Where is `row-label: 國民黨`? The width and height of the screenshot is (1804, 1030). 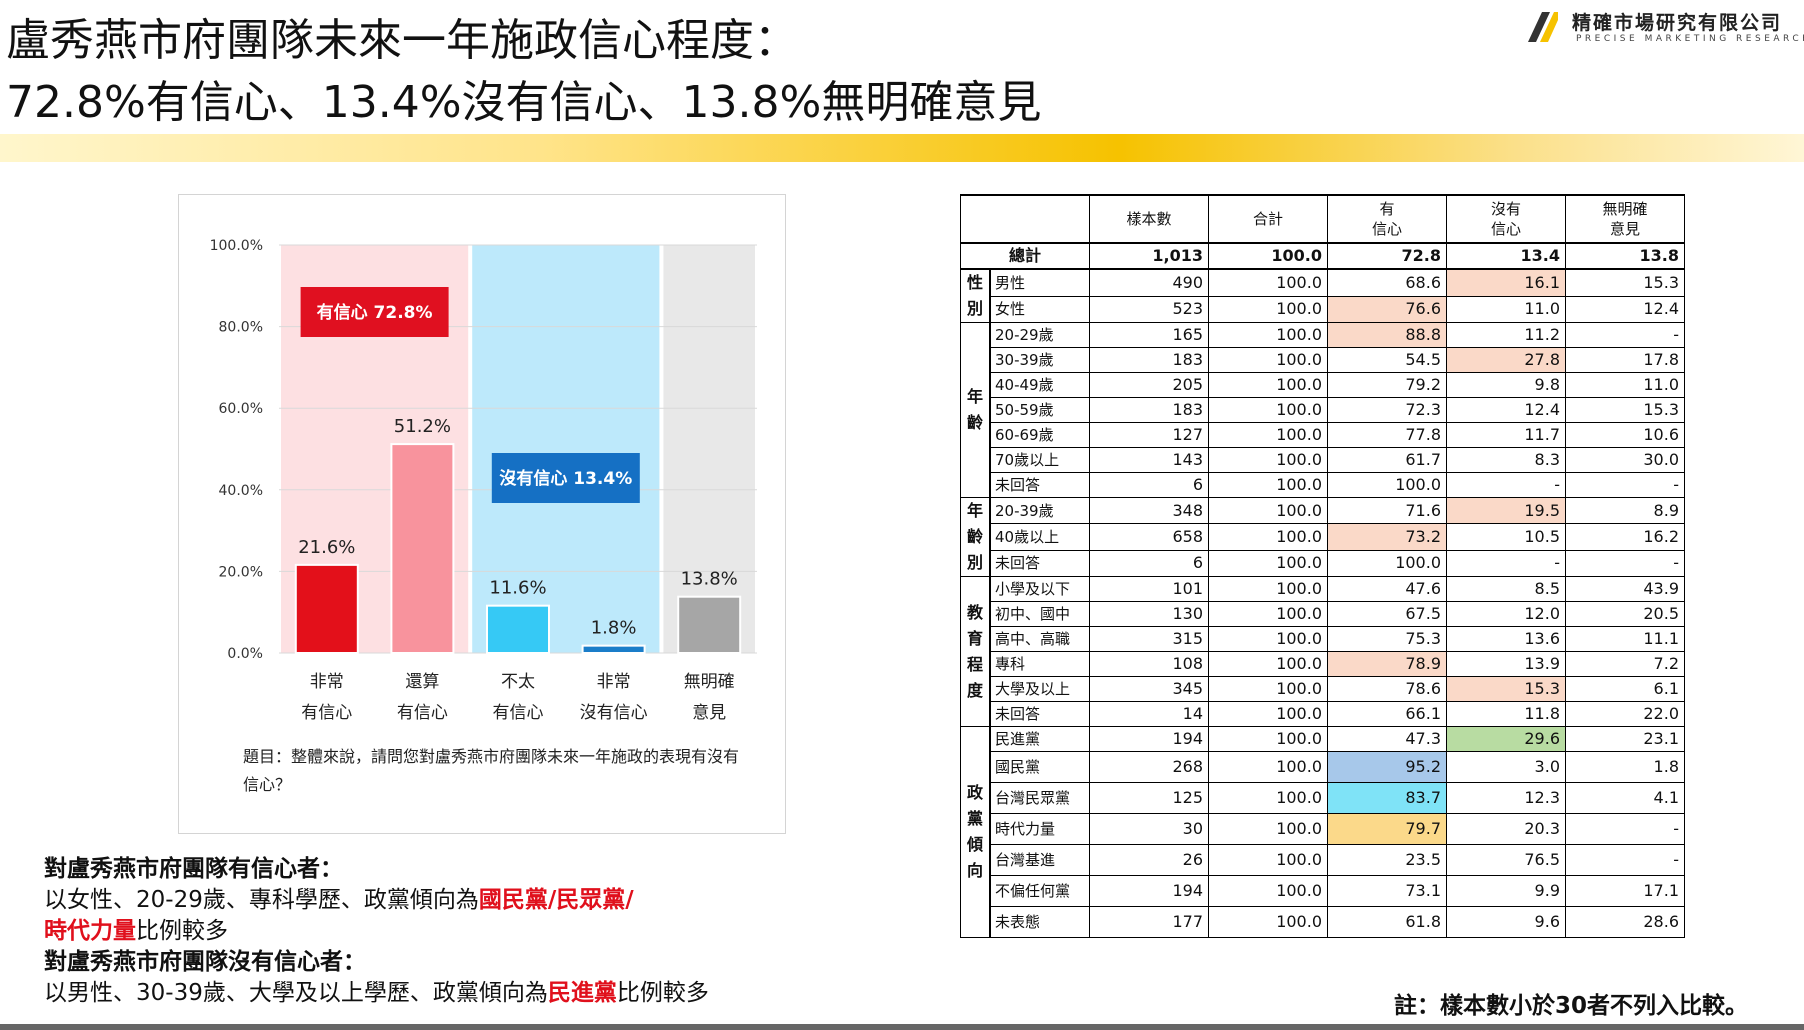 row-label: 國民黨 is located at coordinates (1039, 767).